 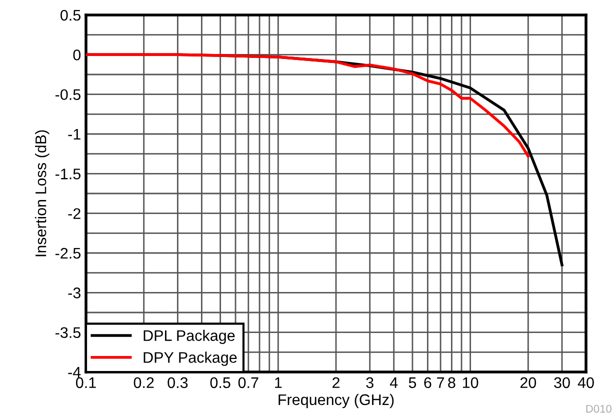 I want to click on y-tick-label: -2, so click(x=74, y=213).